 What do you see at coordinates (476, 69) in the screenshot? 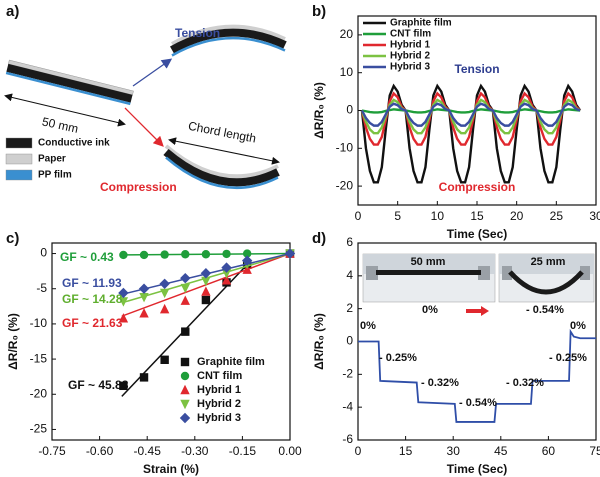
I see `annotation: Tension` at bounding box center [476, 69].